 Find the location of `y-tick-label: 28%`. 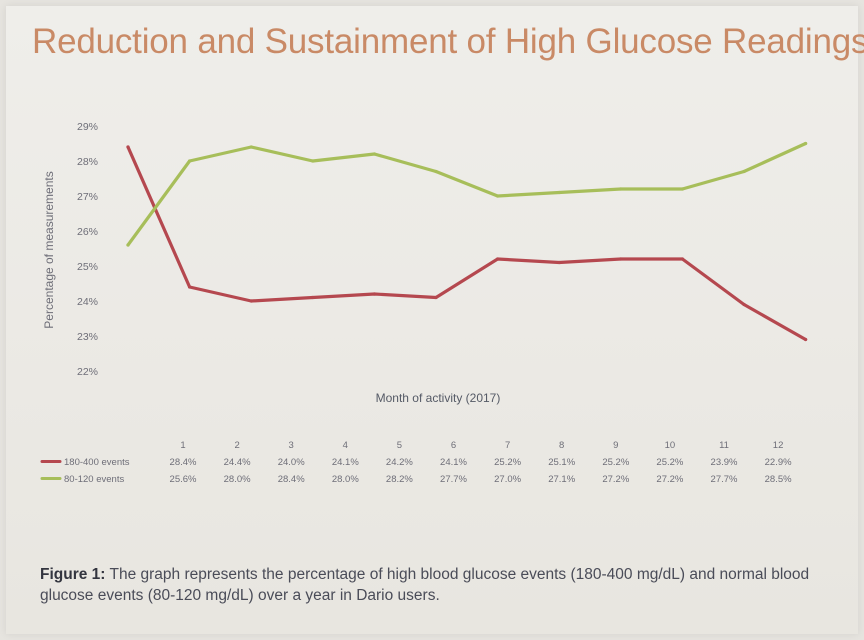

y-tick-label: 28% is located at coordinates (87, 162).